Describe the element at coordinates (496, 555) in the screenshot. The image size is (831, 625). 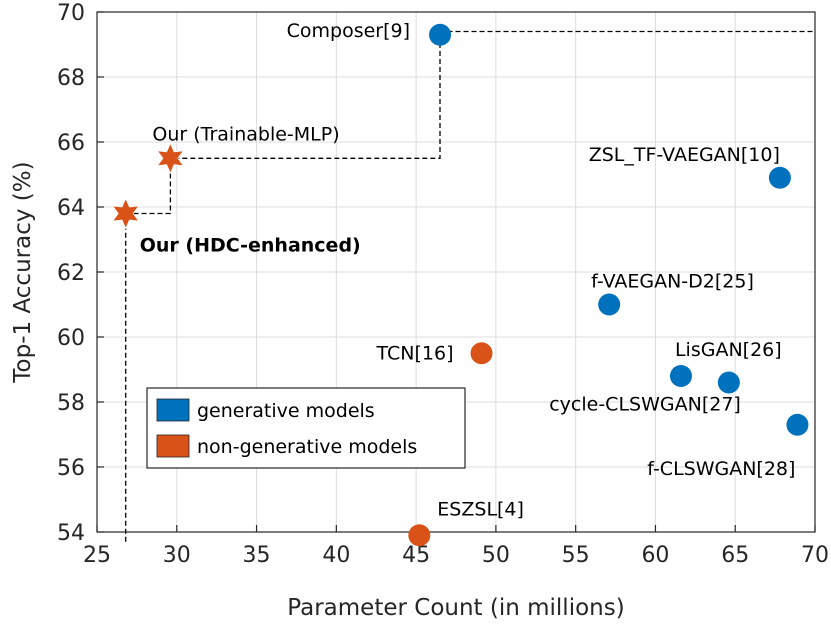
I see `x-tick-label: 50` at that location.